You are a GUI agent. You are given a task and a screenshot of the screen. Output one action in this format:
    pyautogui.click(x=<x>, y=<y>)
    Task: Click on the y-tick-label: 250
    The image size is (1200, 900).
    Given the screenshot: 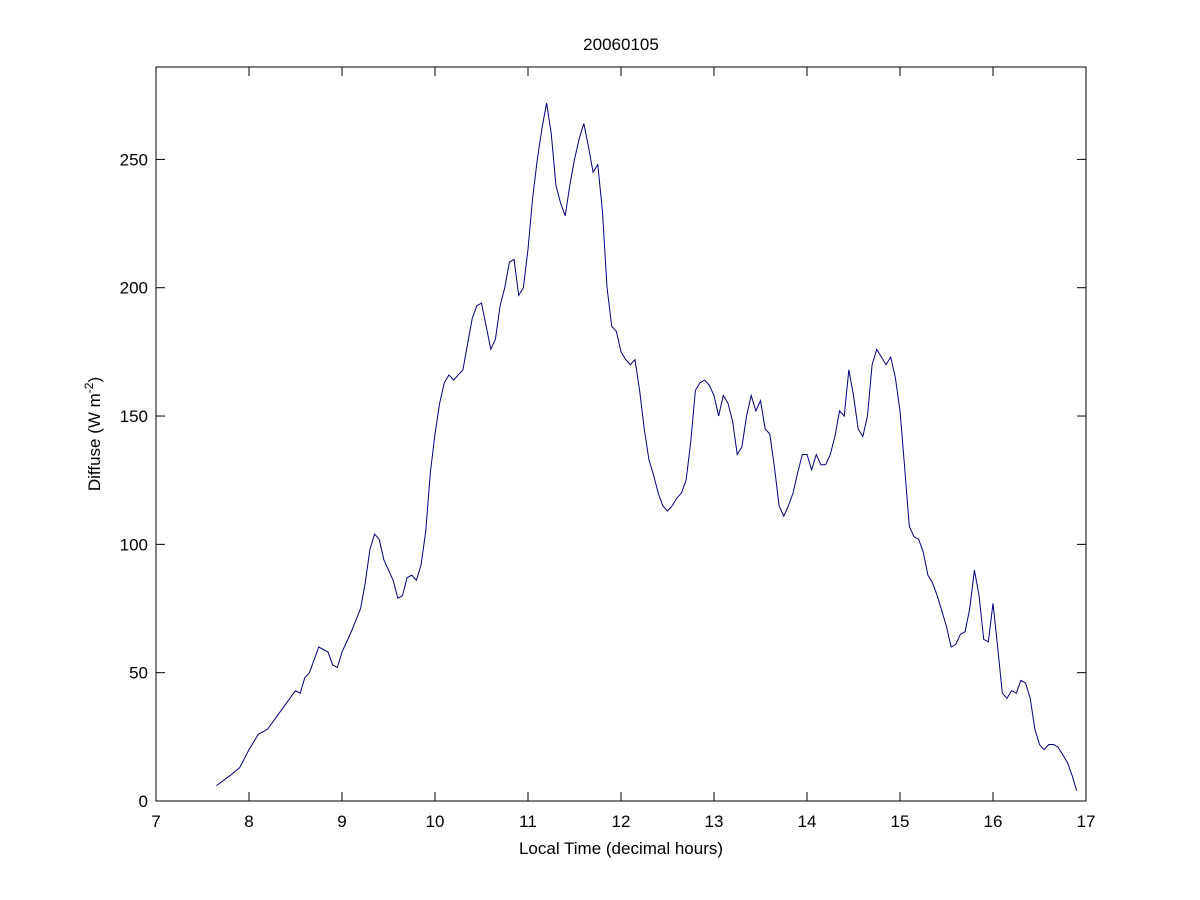 What is the action you would take?
    pyautogui.click(x=134, y=159)
    